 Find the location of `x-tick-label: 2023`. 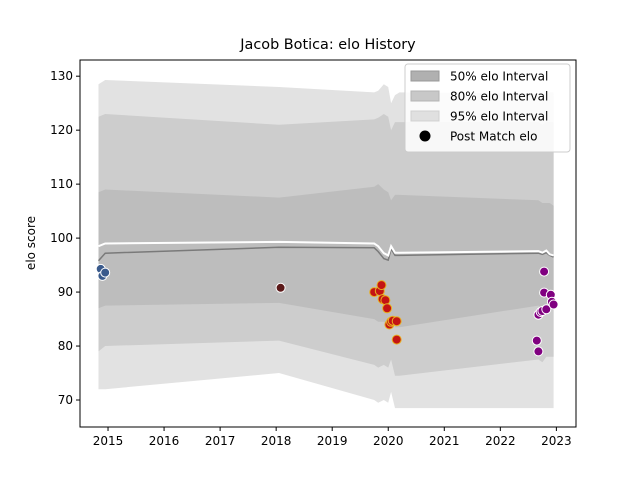

x-tick-label: 2023 is located at coordinates (556, 441).